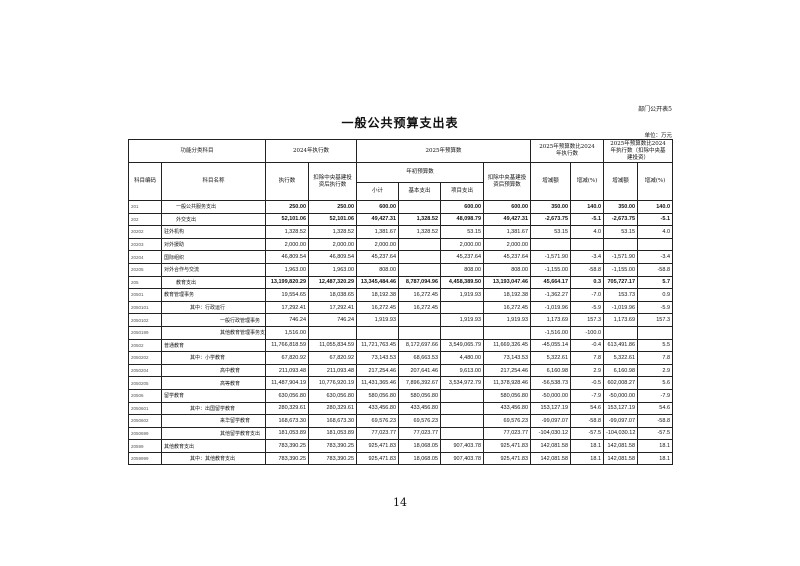 The image size is (800, 566). What do you see at coordinates (655, 370) in the screenshot?
I see `row-value: 2.9` at bounding box center [655, 370].